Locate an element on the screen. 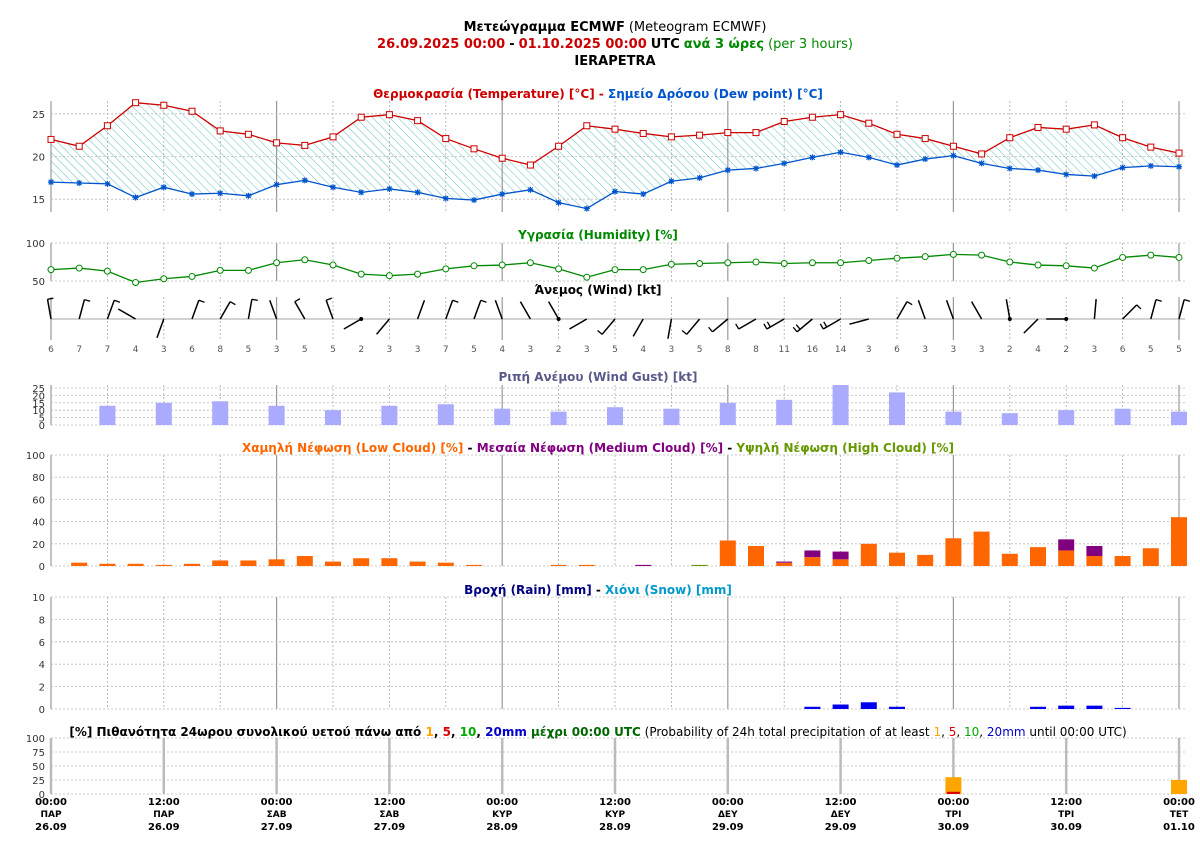 The width and height of the screenshot is (1200, 851). wind-speed-label: 2 is located at coordinates (1010, 350).